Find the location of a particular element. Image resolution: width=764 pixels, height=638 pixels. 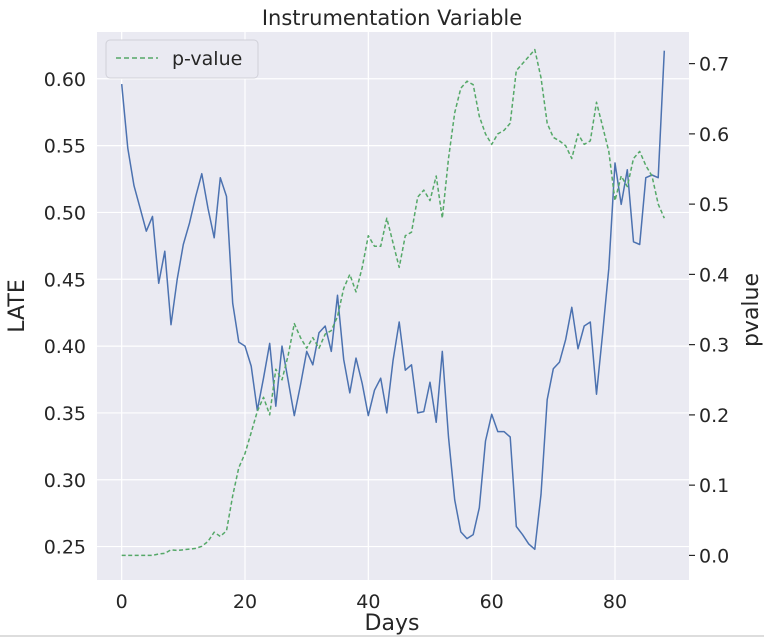

y-right-tick-labels: 0.0 0.1 0.2 0.3 0.4 0.5 0.6 0.7 is located at coordinates (709, 310).